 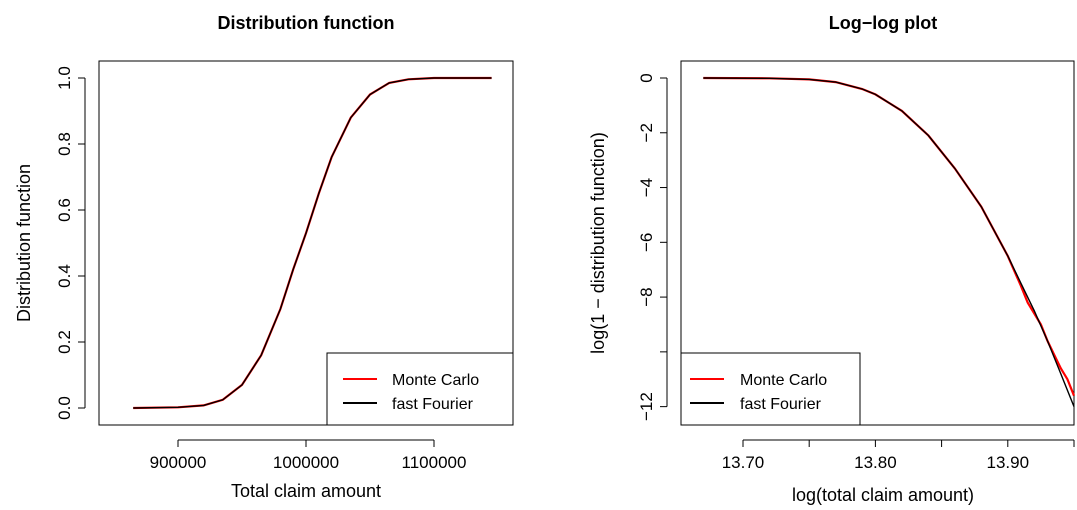 What do you see at coordinates (64, 342) in the screenshot?
I see `y-tick-label: 0.2` at bounding box center [64, 342].